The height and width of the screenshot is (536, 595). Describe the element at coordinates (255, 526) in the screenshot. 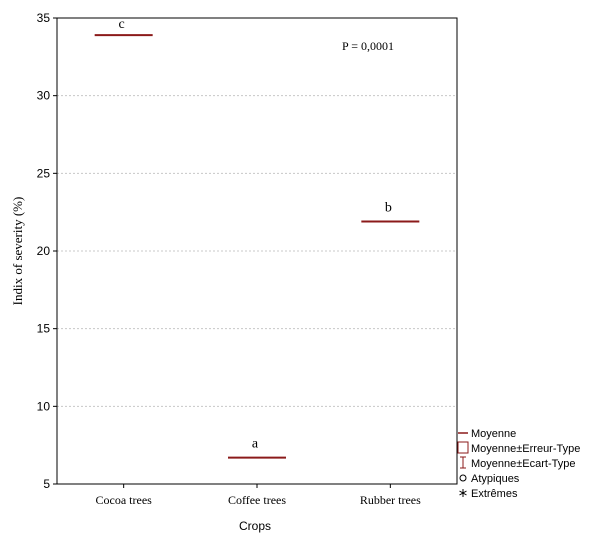

I see `x-axis-label: Crops` at that location.